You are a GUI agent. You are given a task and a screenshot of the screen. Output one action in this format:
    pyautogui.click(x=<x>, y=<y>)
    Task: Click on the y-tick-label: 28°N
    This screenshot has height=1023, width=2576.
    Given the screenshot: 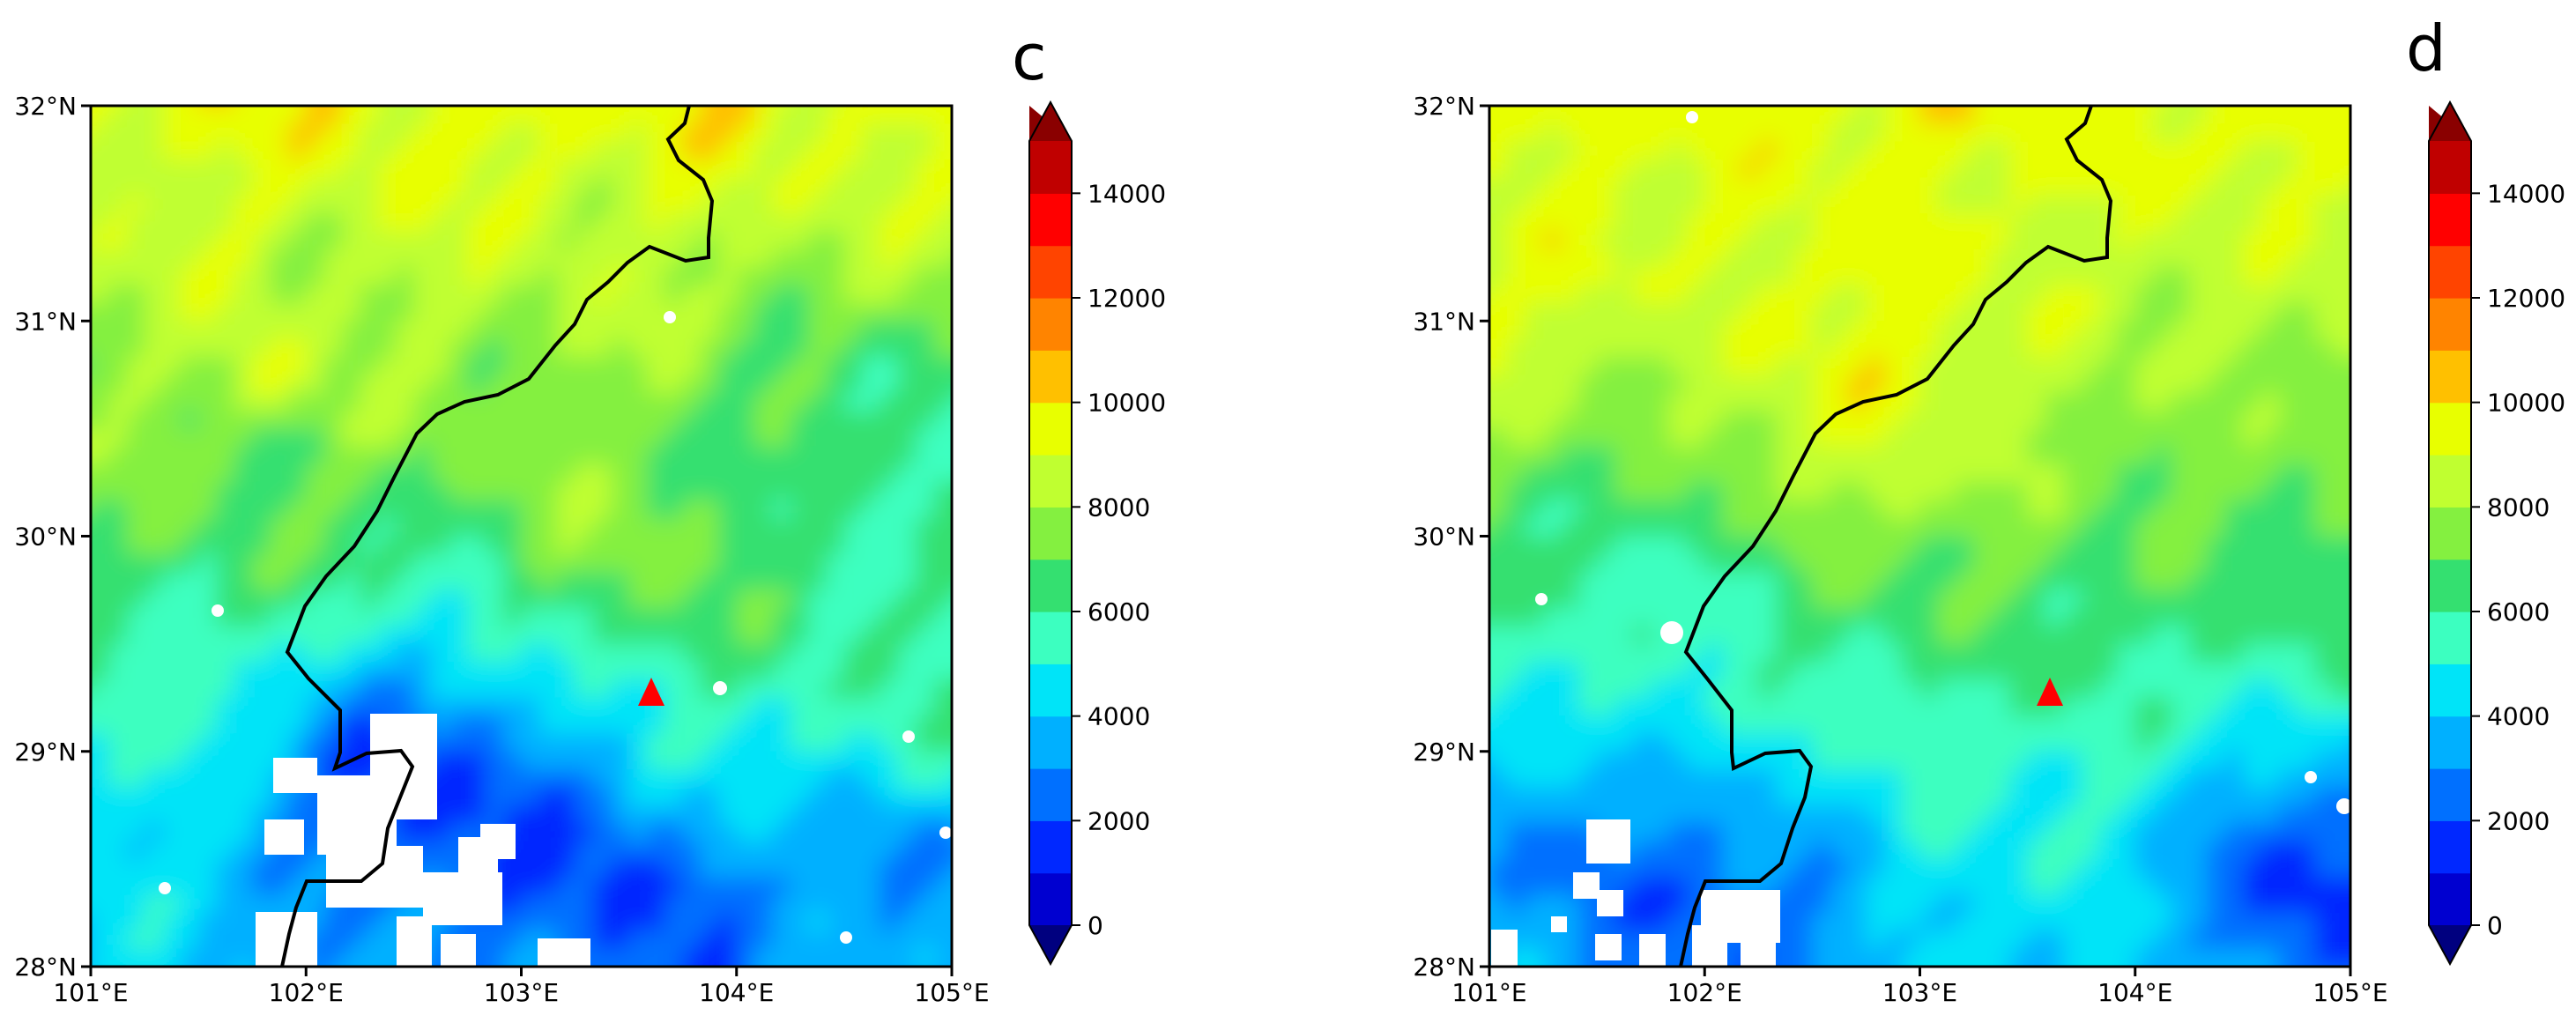 What is the action you would take?
    pyautogui.click(x=45, y=967)
    